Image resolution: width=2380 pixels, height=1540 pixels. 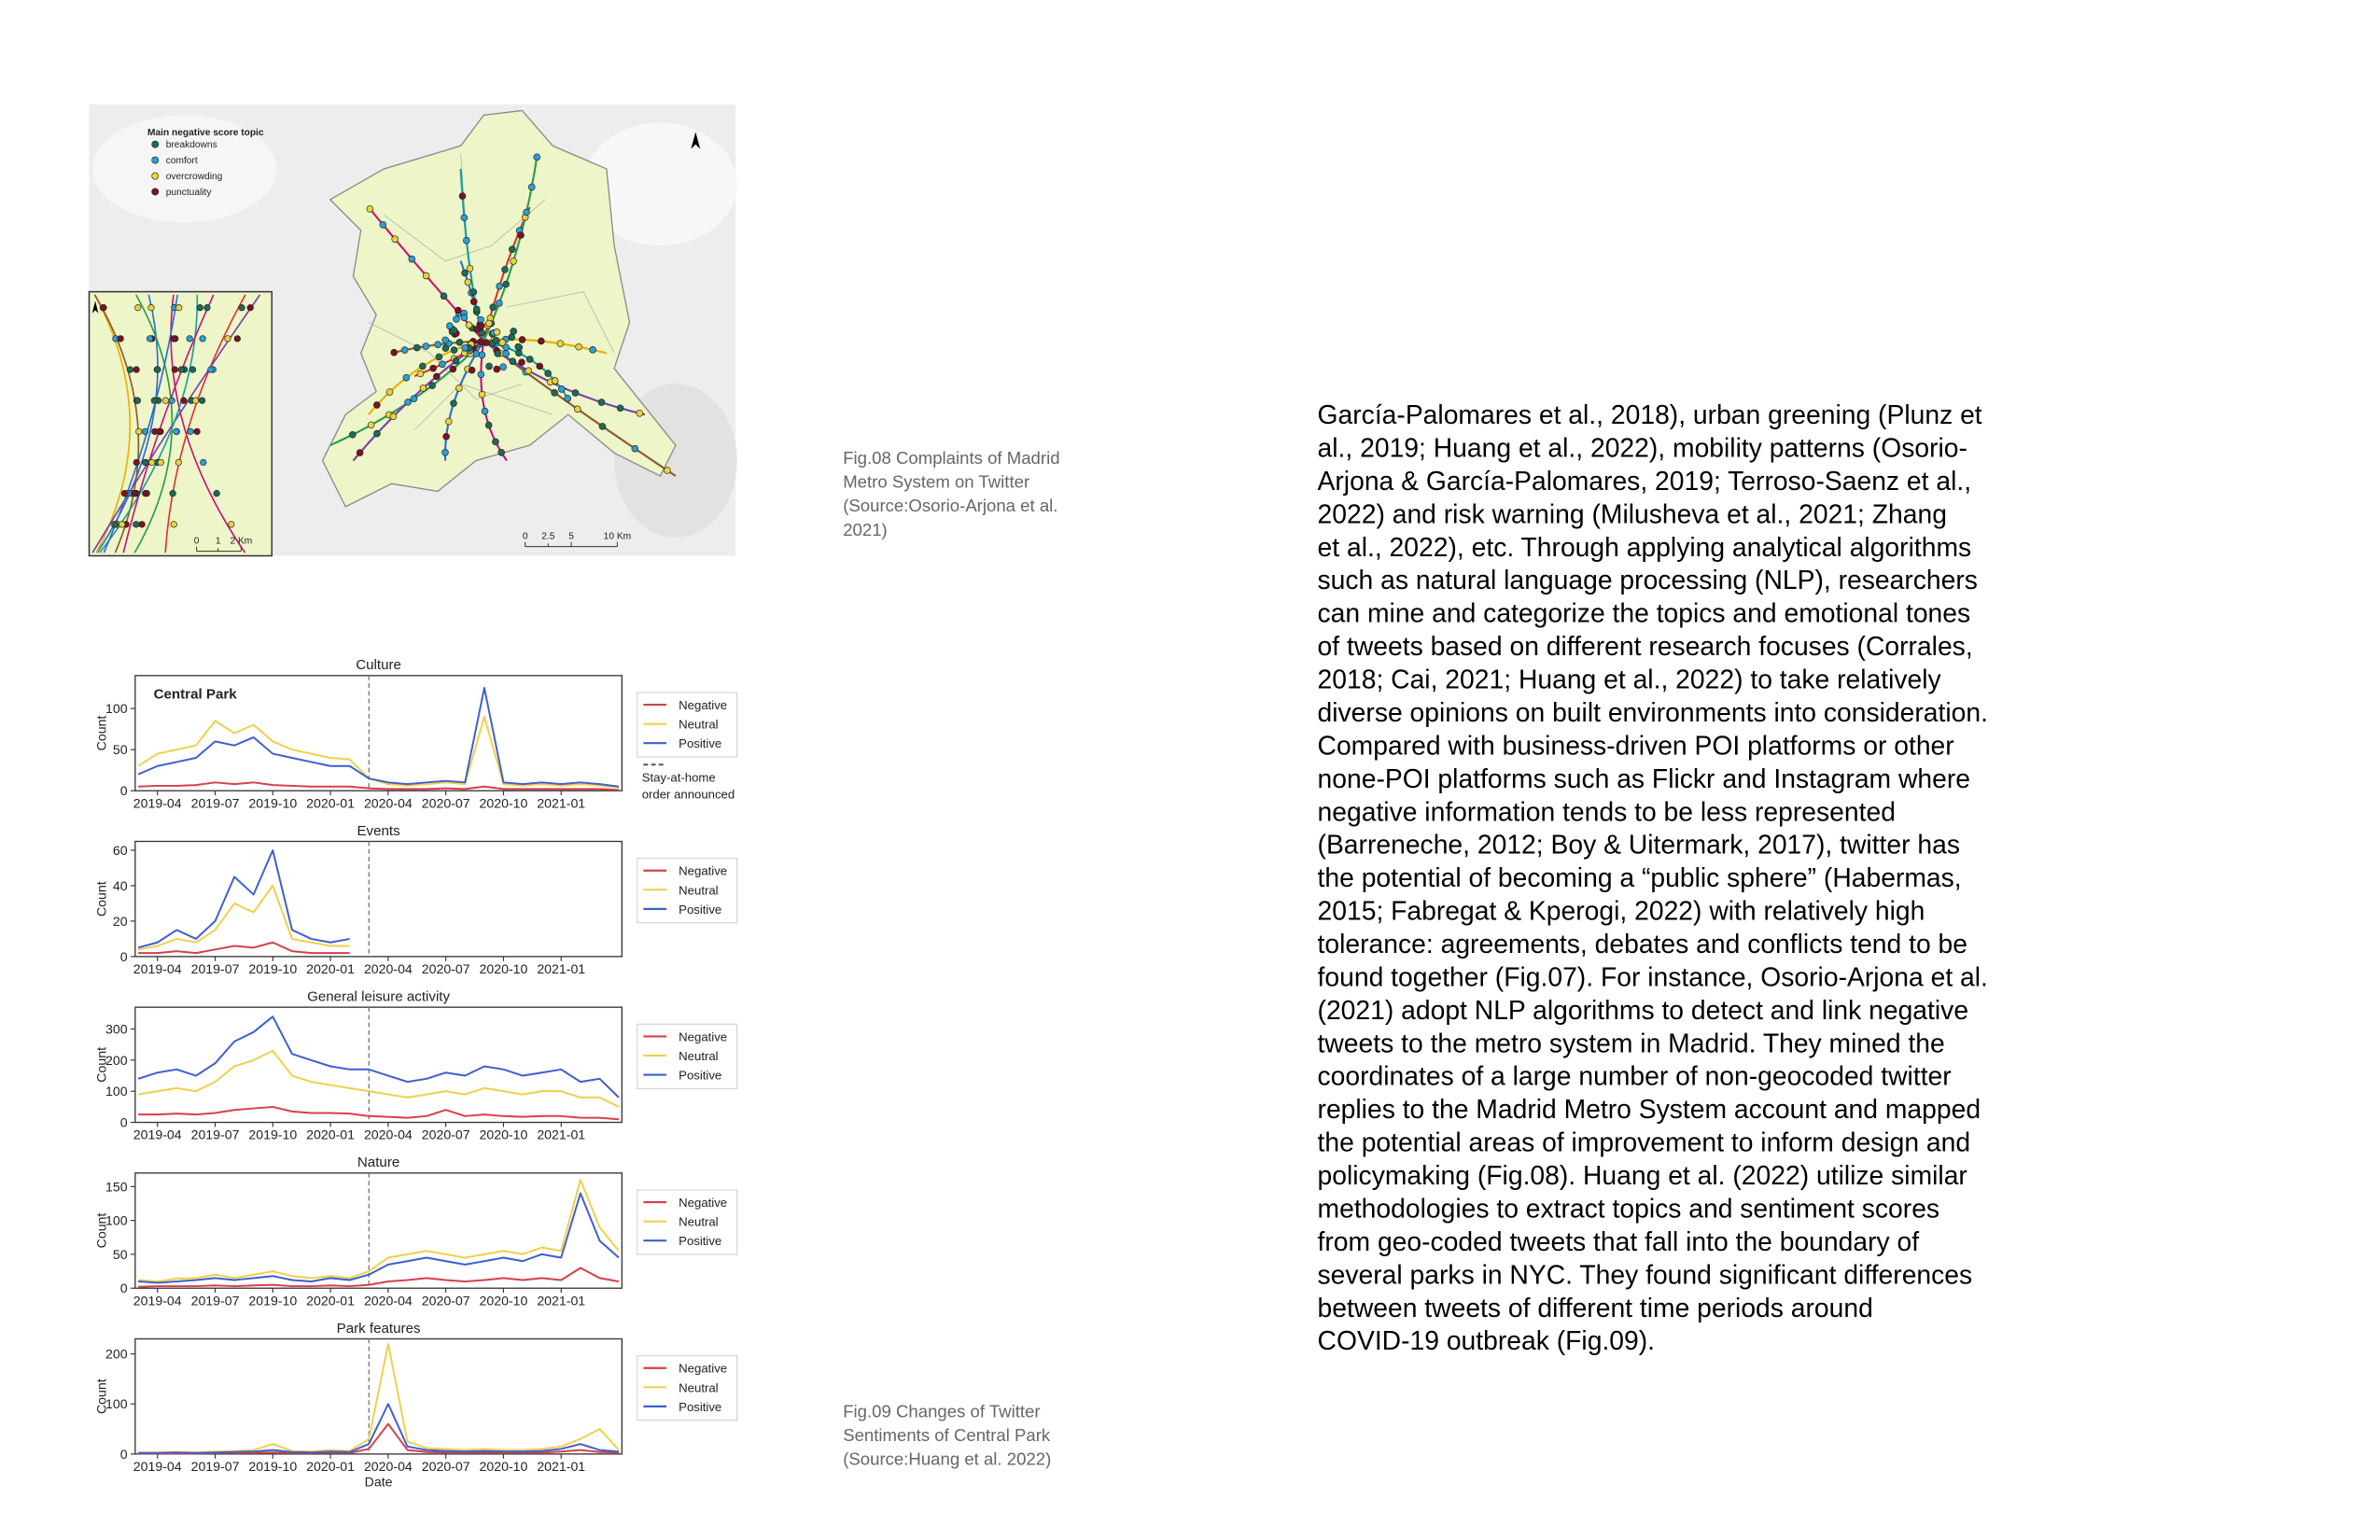 I want to click on body-line: COVID-19 outbreak (Fig.09)., so click(x=1487, y=1340).